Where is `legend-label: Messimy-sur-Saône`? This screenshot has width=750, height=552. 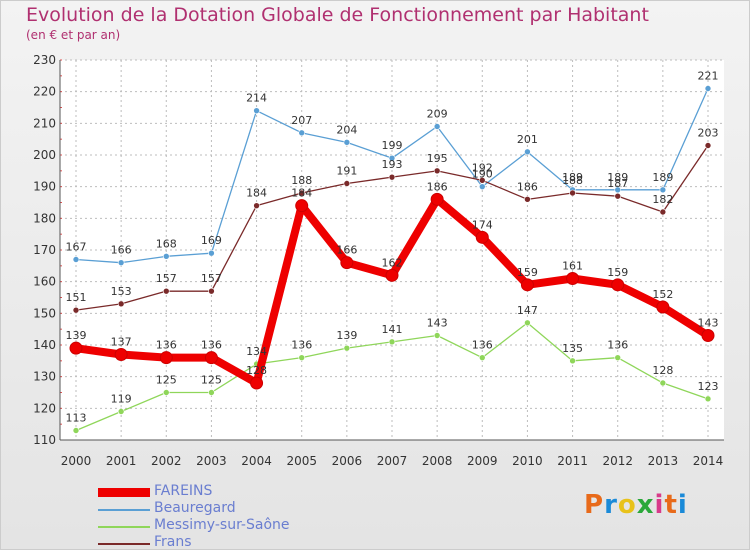 legend-label: Messimy-sur-Saône is located at coordinates (222, 525).